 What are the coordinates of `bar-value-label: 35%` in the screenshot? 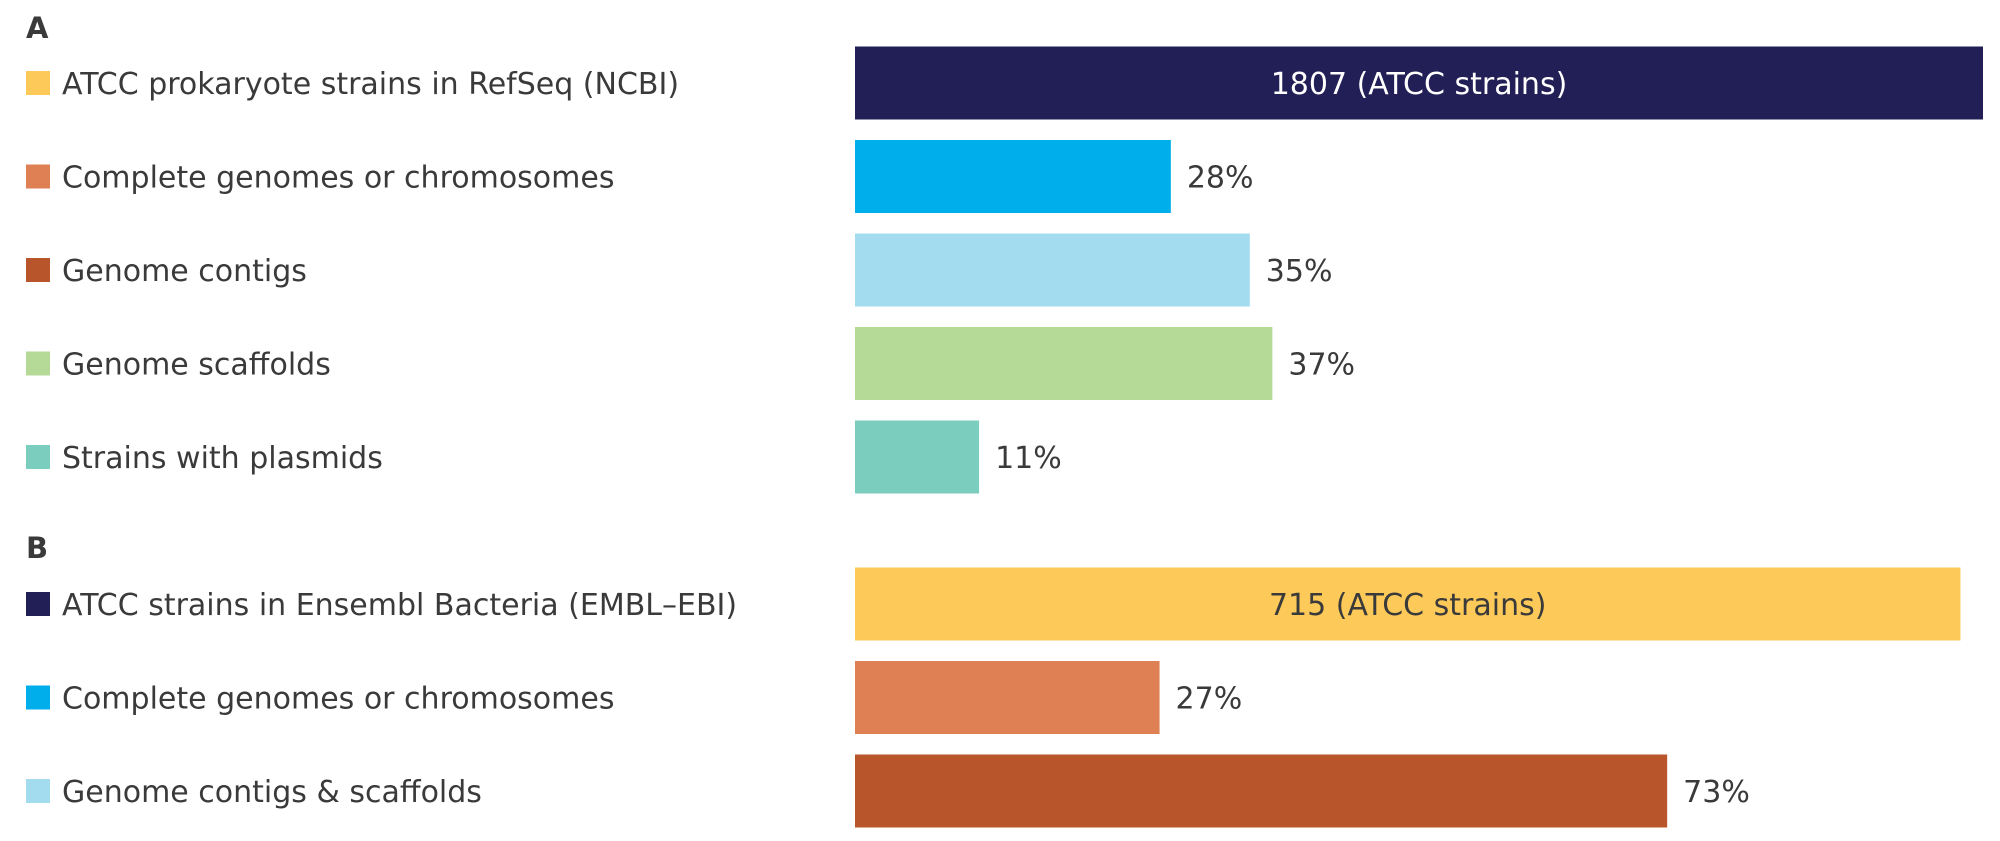 It's located at (1299, 271).